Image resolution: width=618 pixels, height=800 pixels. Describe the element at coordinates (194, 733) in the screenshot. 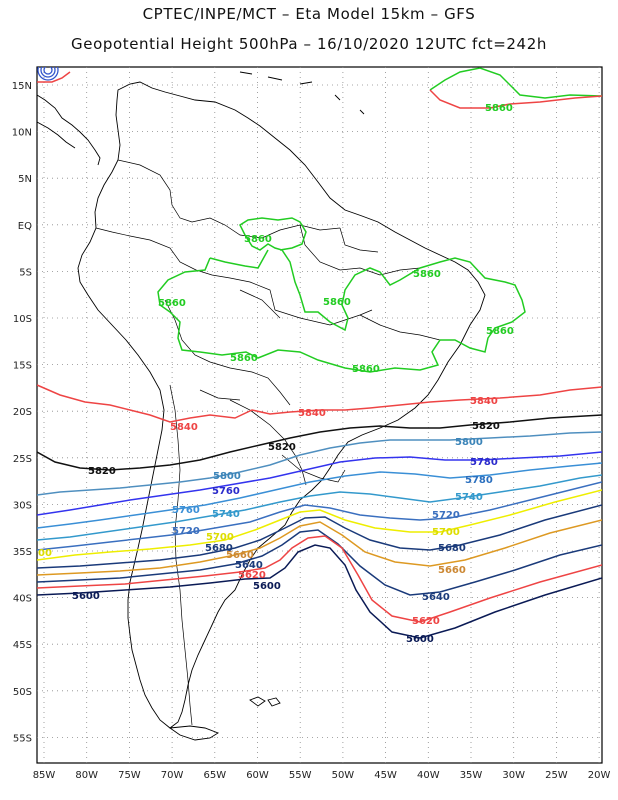

I see `tierra-del-fuego` at that location.